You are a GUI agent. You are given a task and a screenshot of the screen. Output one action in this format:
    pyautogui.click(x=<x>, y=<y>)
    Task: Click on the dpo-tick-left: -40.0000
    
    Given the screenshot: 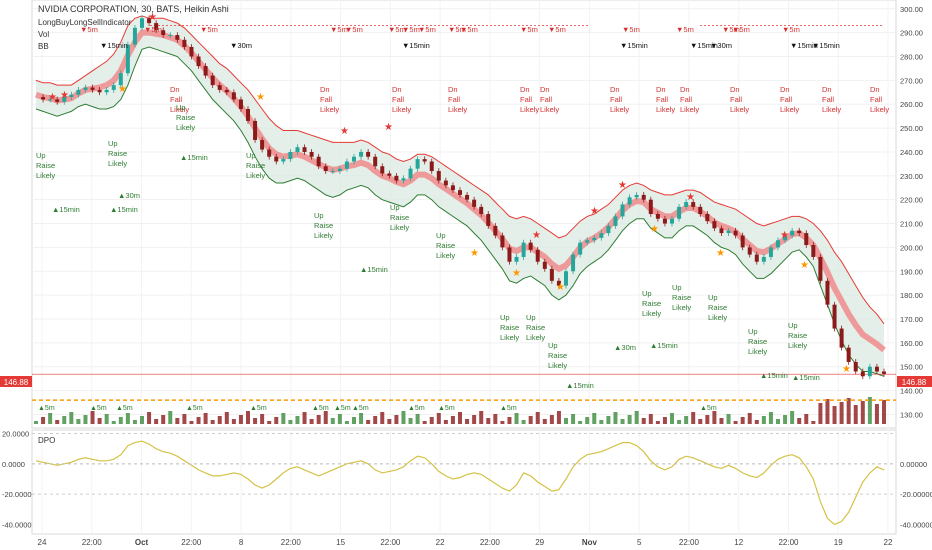 What is the action you would take?
    pyautogui.click(x=17, y=524)
    